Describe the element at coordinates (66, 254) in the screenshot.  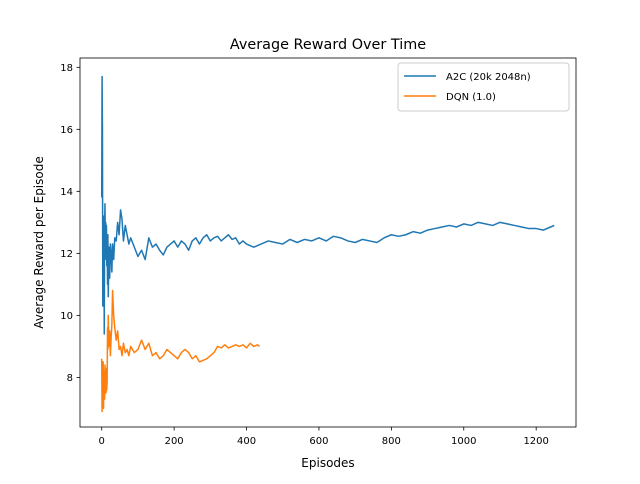
I see `y-tick-label: 12` at that location.